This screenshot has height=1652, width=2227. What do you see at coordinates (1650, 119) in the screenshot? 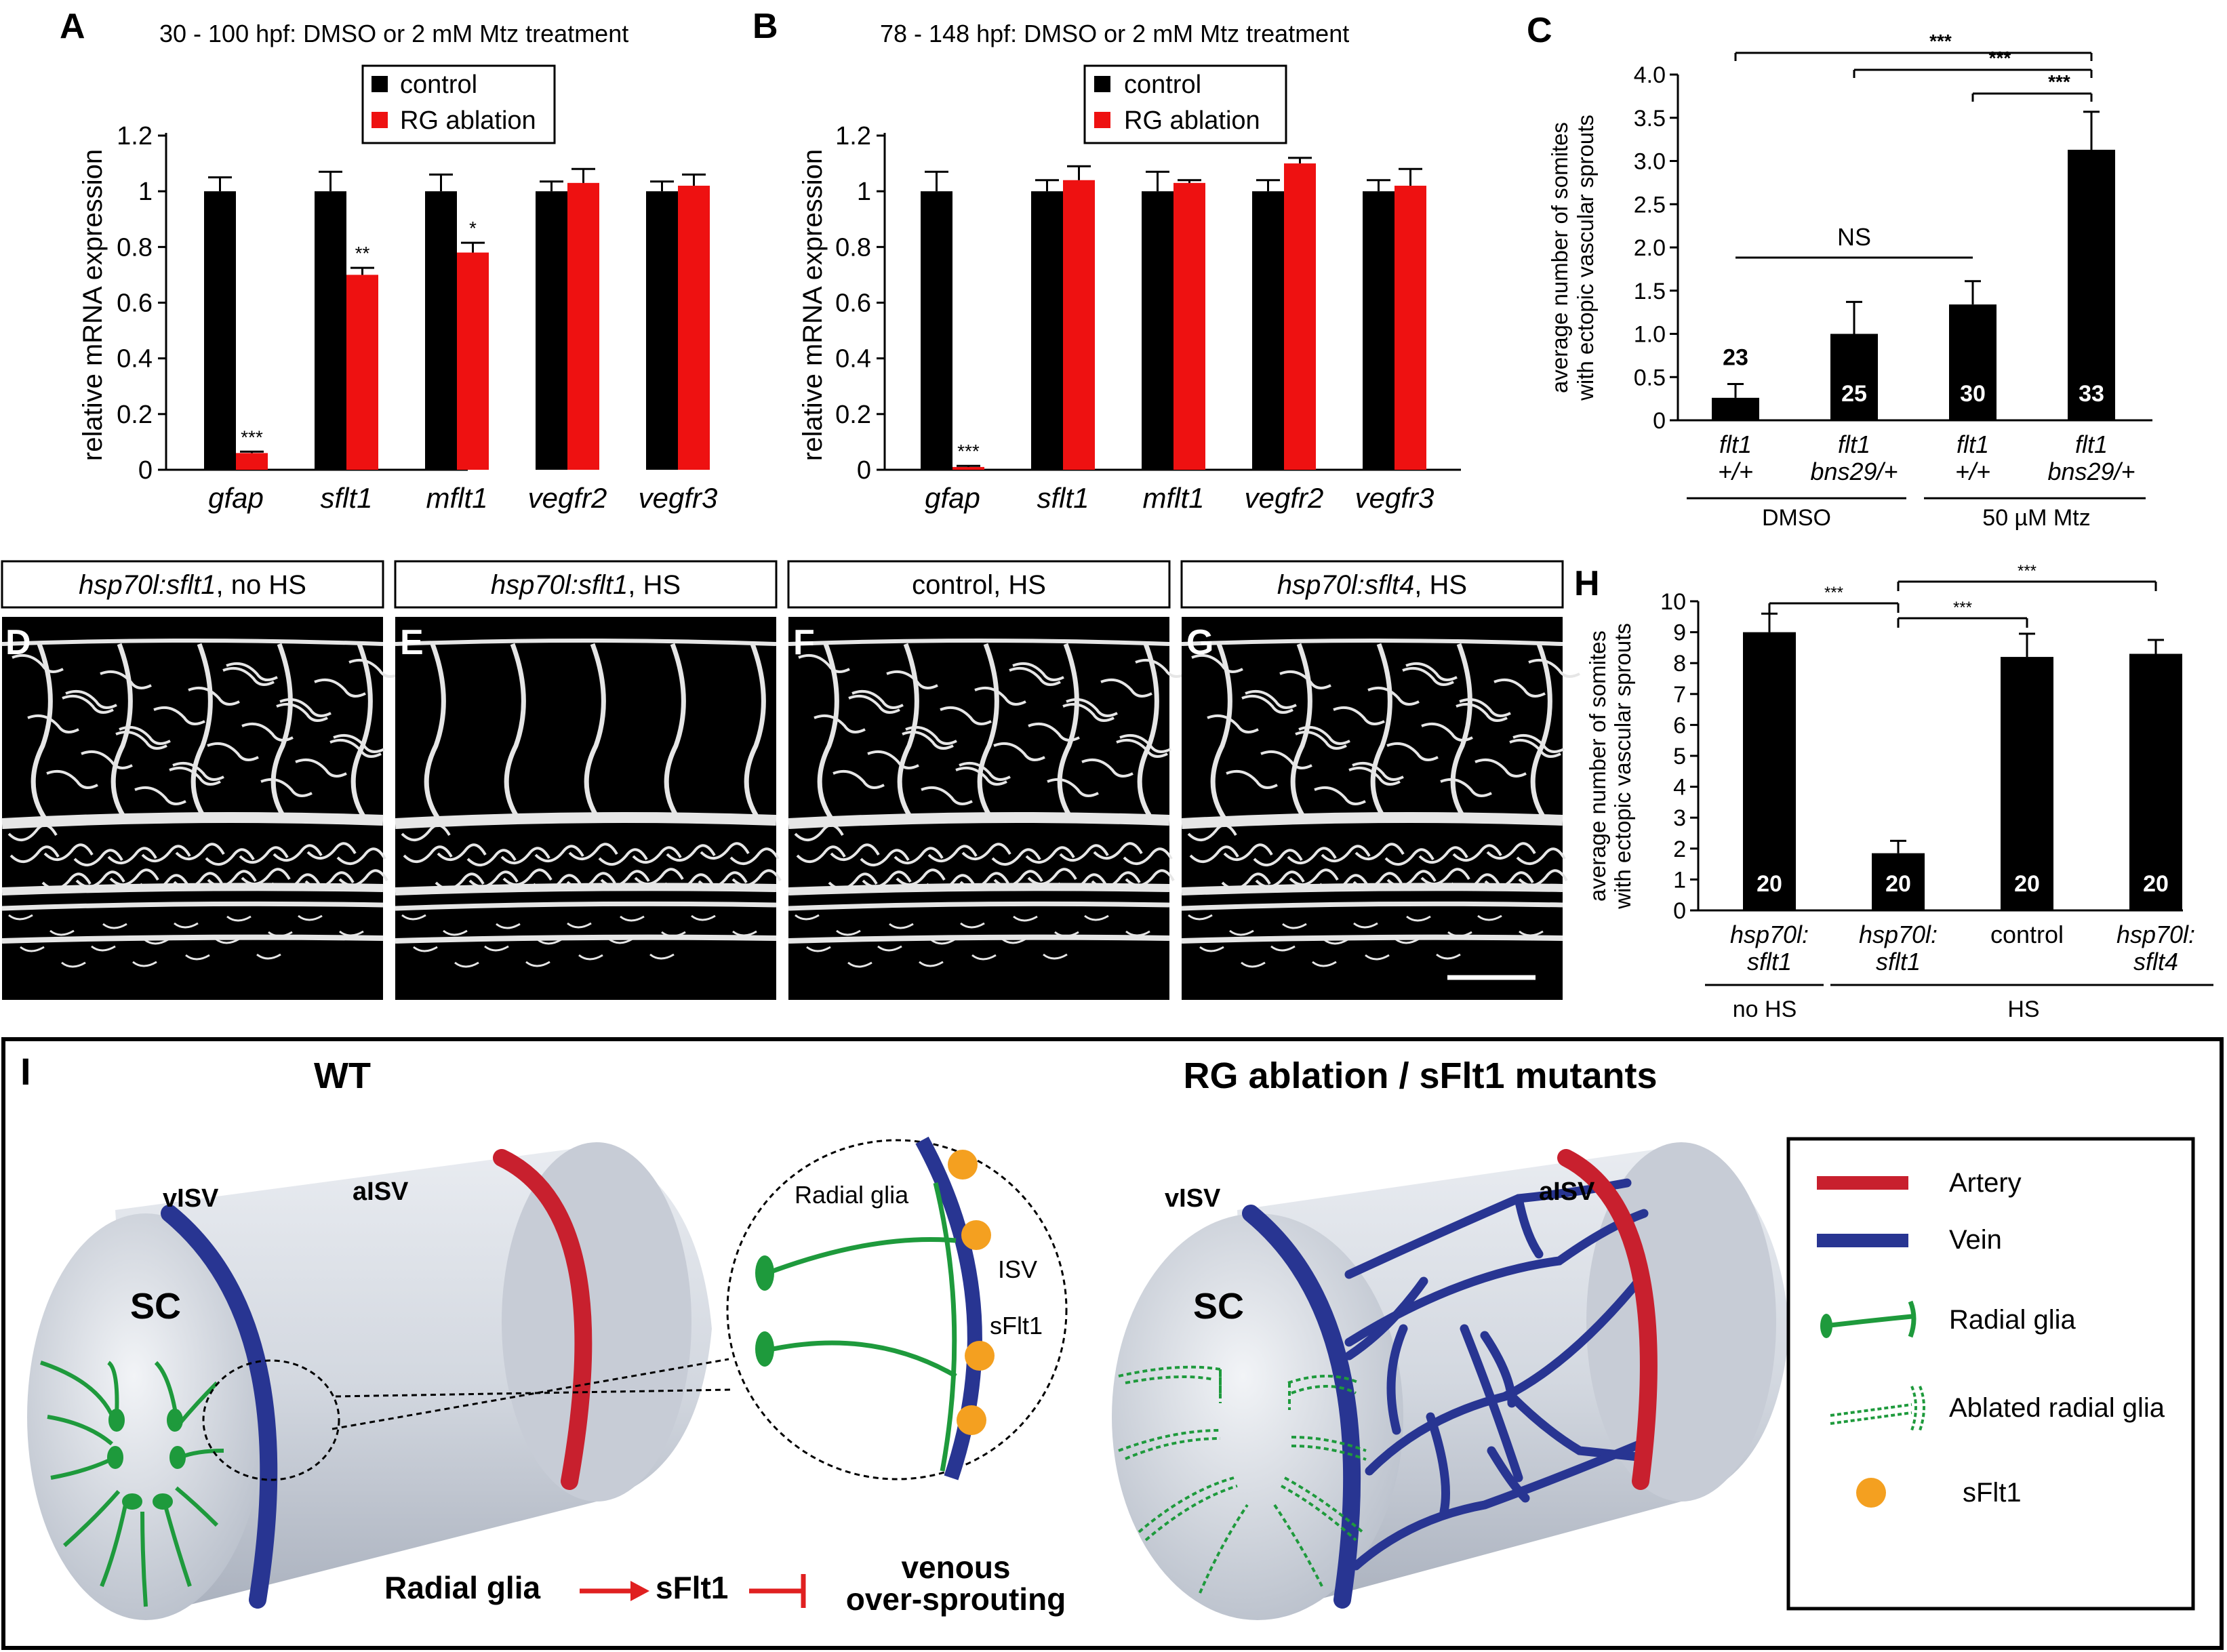
I see `y-tick-label: 3.5` at bounding box center [1650, 119].